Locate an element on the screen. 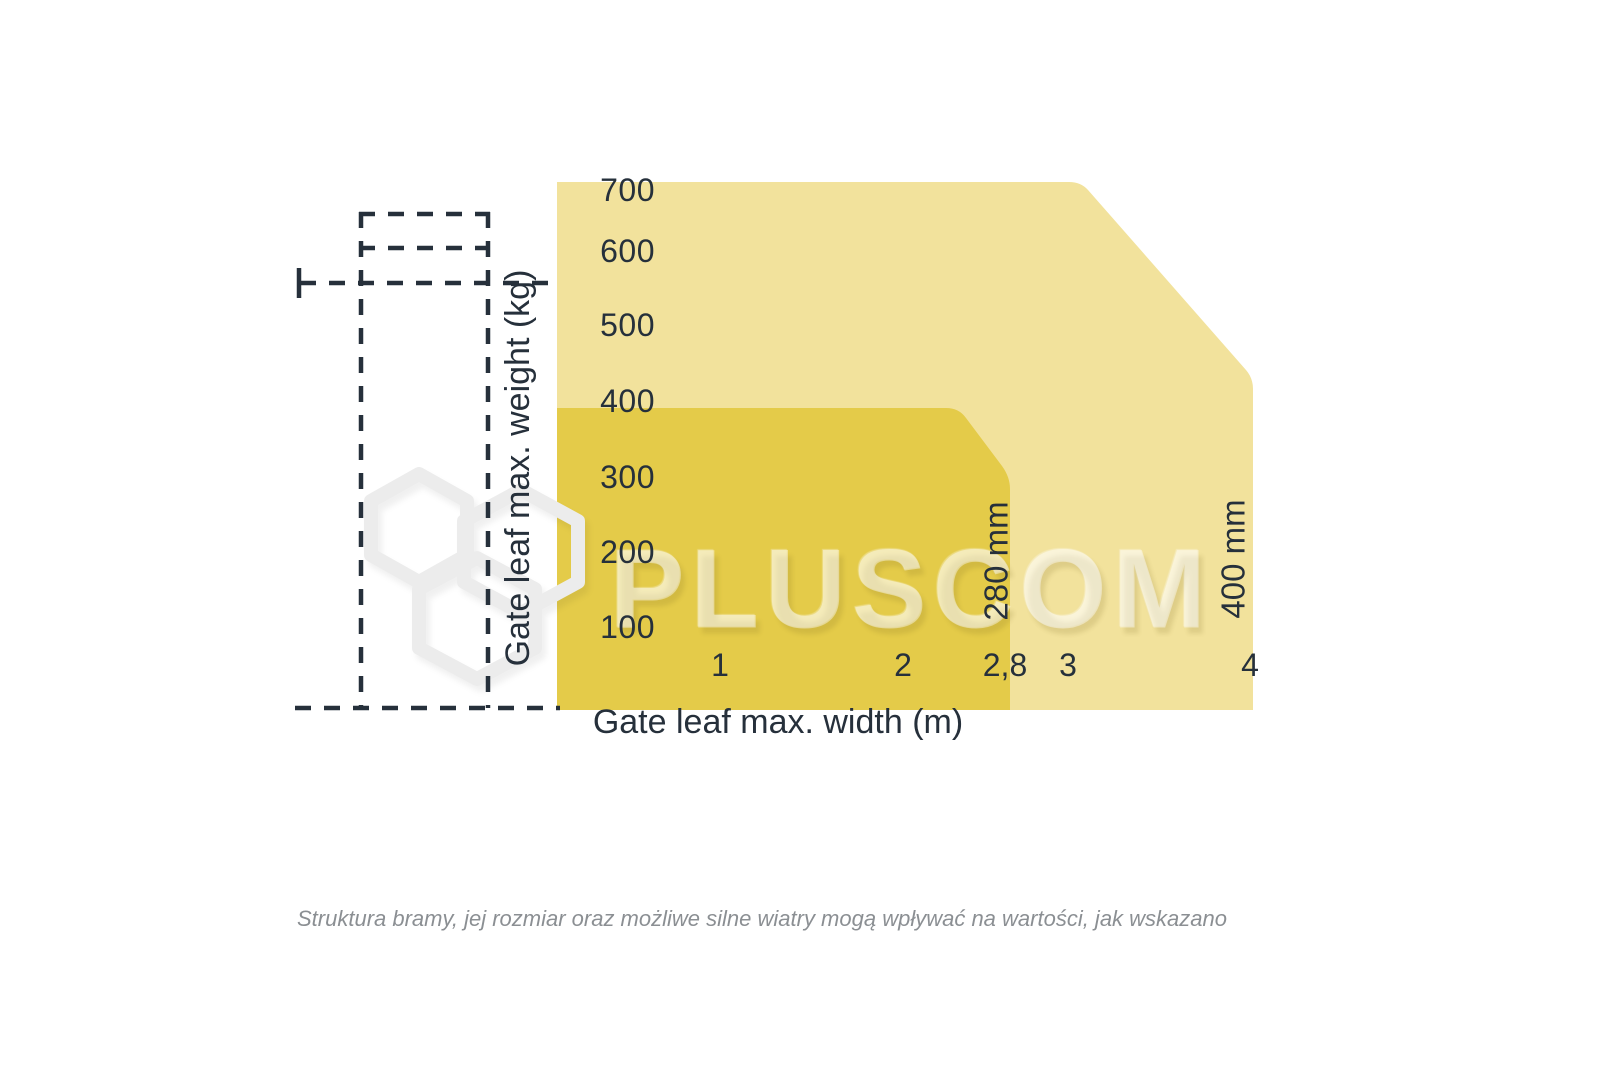  hexagon-cluster-logo-icon is located at coordinates (474, 576).